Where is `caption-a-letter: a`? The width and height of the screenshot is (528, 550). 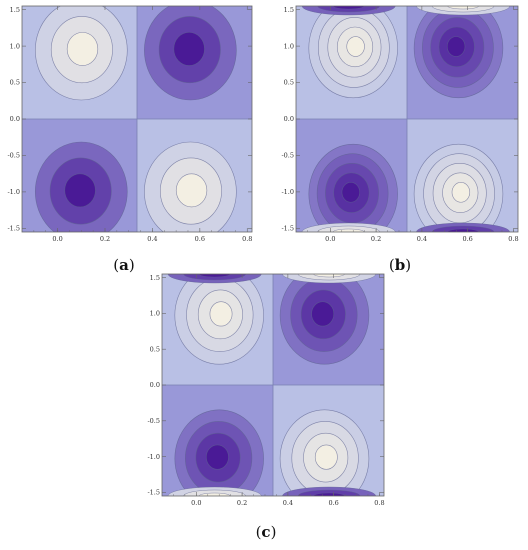 caption-a-letter: a is located at coordinates (124, 265).